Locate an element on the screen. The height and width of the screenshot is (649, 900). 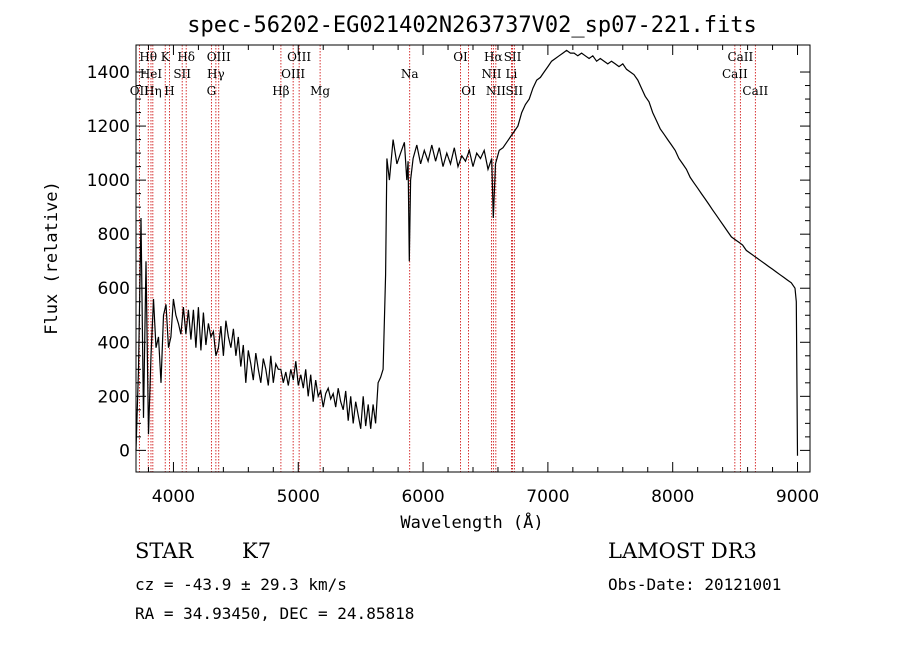
line-label: Na is located at coordinates (410, 74).